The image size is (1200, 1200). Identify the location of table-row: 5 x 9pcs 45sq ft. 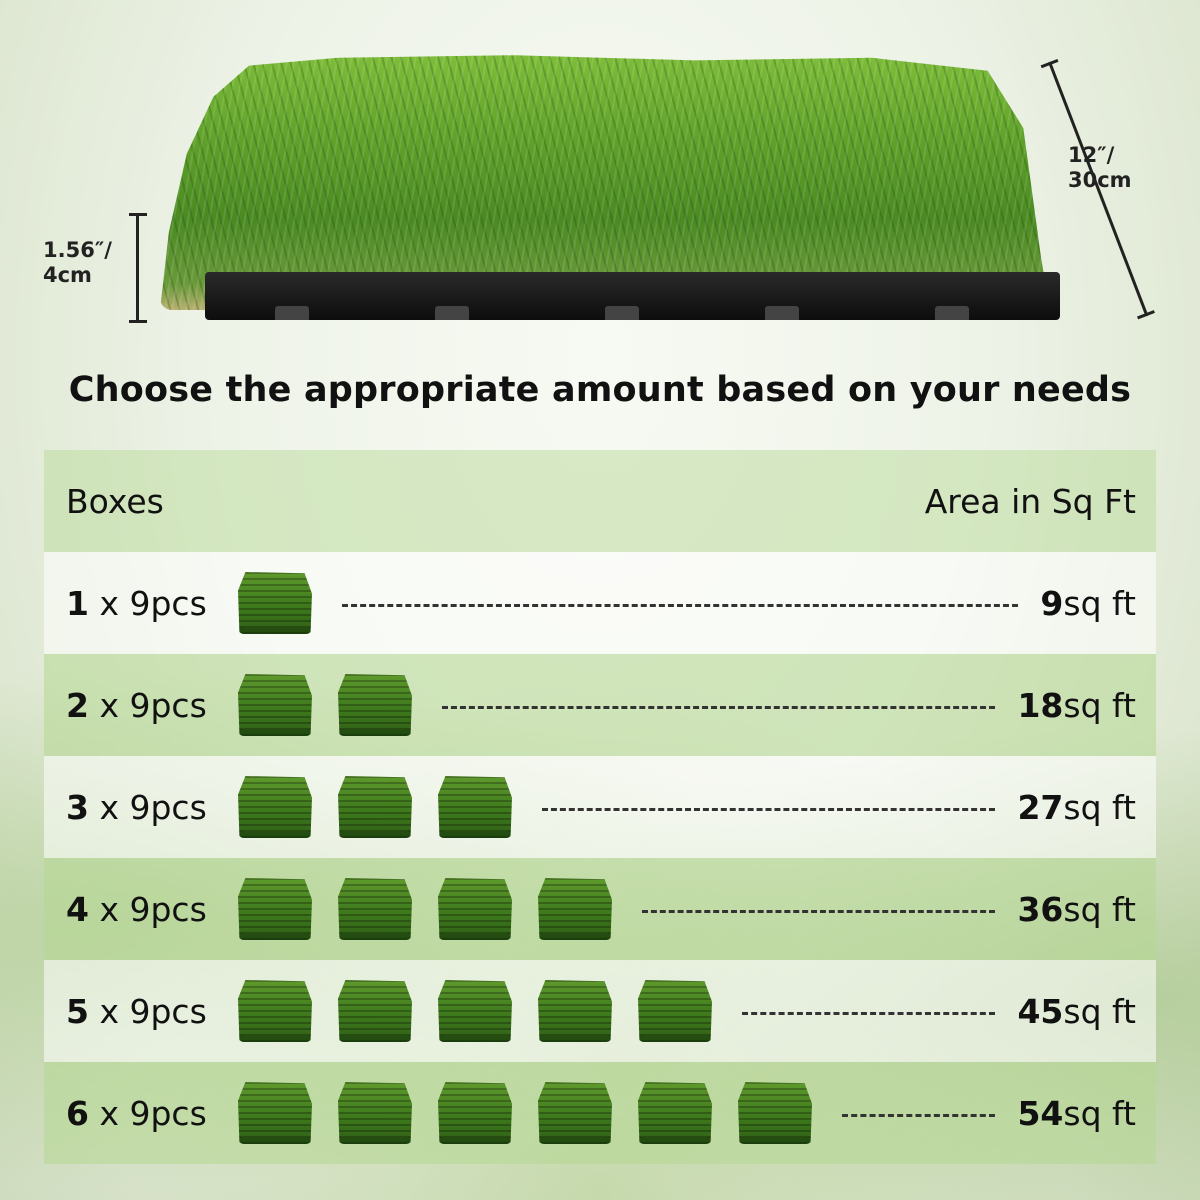
(600, 1011).